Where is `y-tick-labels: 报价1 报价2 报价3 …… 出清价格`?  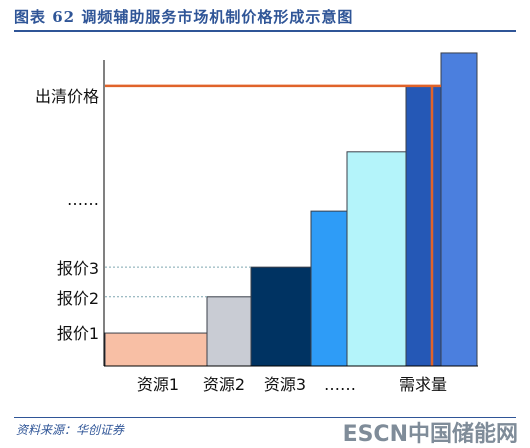
y-tick-labels: 报价1 报价2 报价3 …… 出清价格 is located at coordinates (67, 215).